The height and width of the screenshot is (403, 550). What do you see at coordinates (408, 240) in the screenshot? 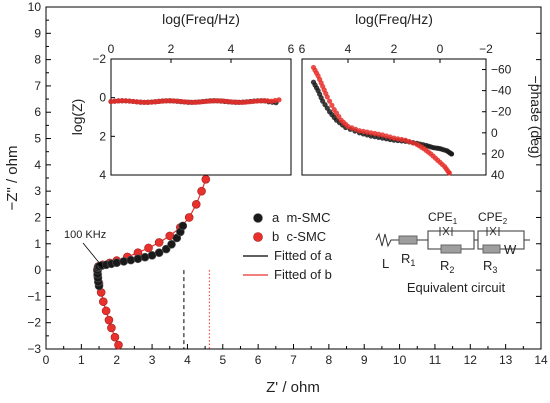
I see `resistor-r1` at bounding box center [408, 240].